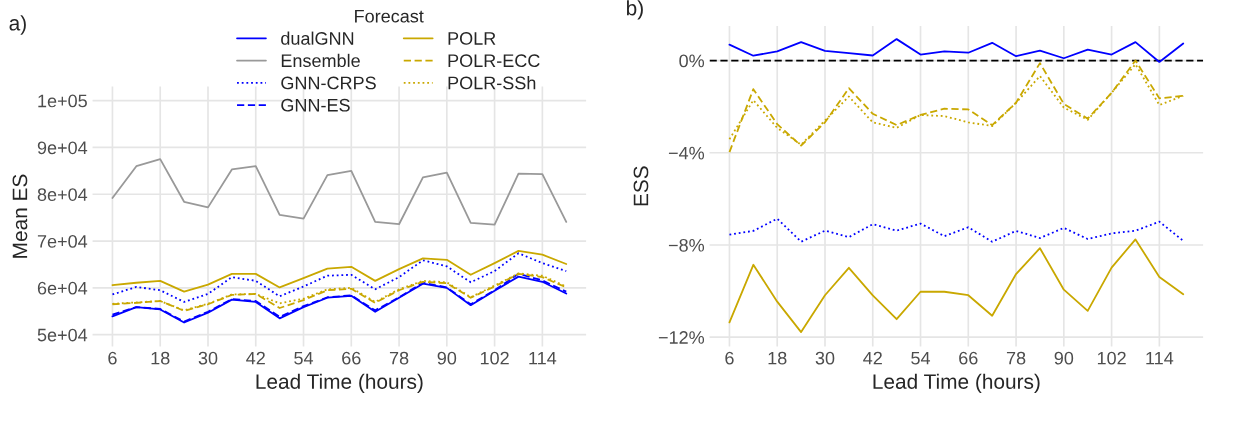 The height and width of the screenshot is (433, 1234). What do you see at coordinates (492, 83) in the screenshot?
I see `legend-label: POLR-SSh` at bounding box center [492, 83].